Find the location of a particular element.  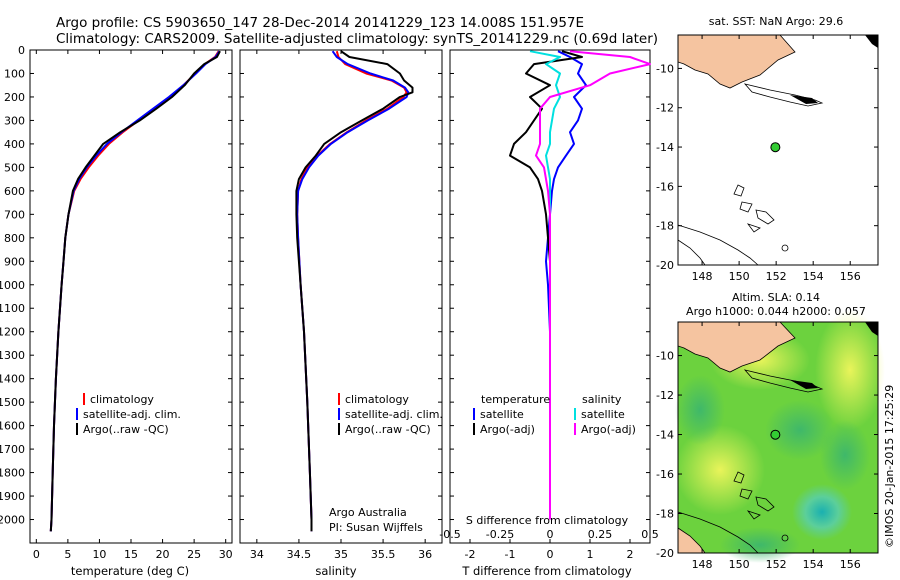

depth-tick-label: 500 is located at coordinates (14, 167).